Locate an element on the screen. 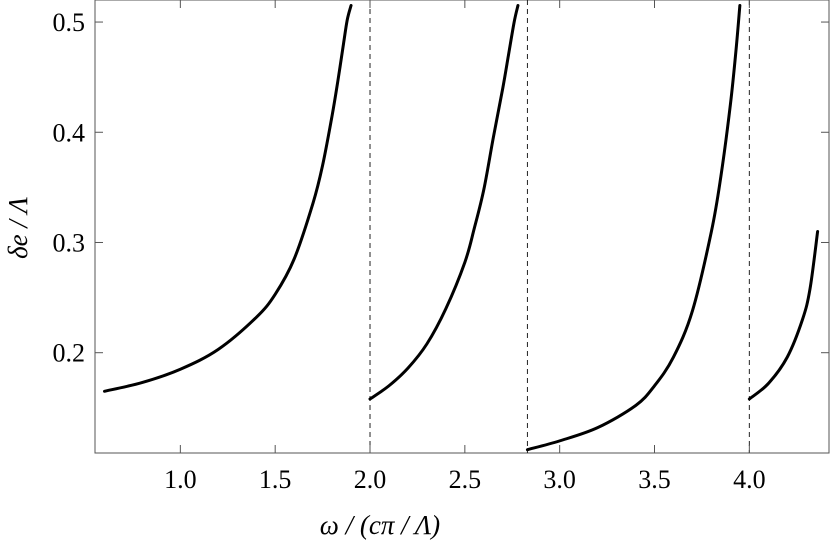  y-tick-label-3: 0.5 is located at coordinates (69, 22).